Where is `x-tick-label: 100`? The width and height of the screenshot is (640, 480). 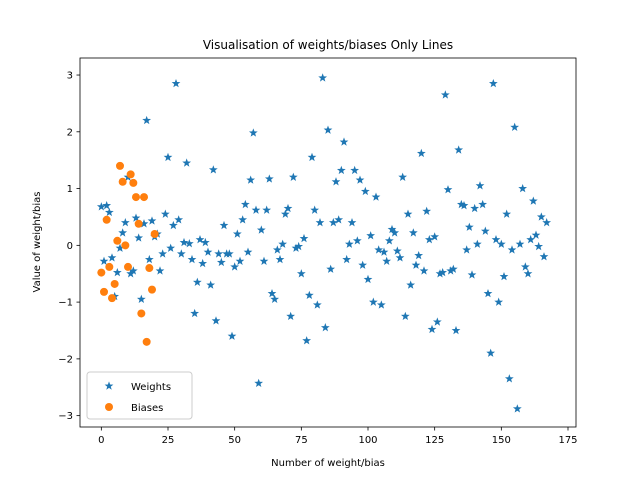 x-tick-label: 100 is located at coordinates (367, 440).